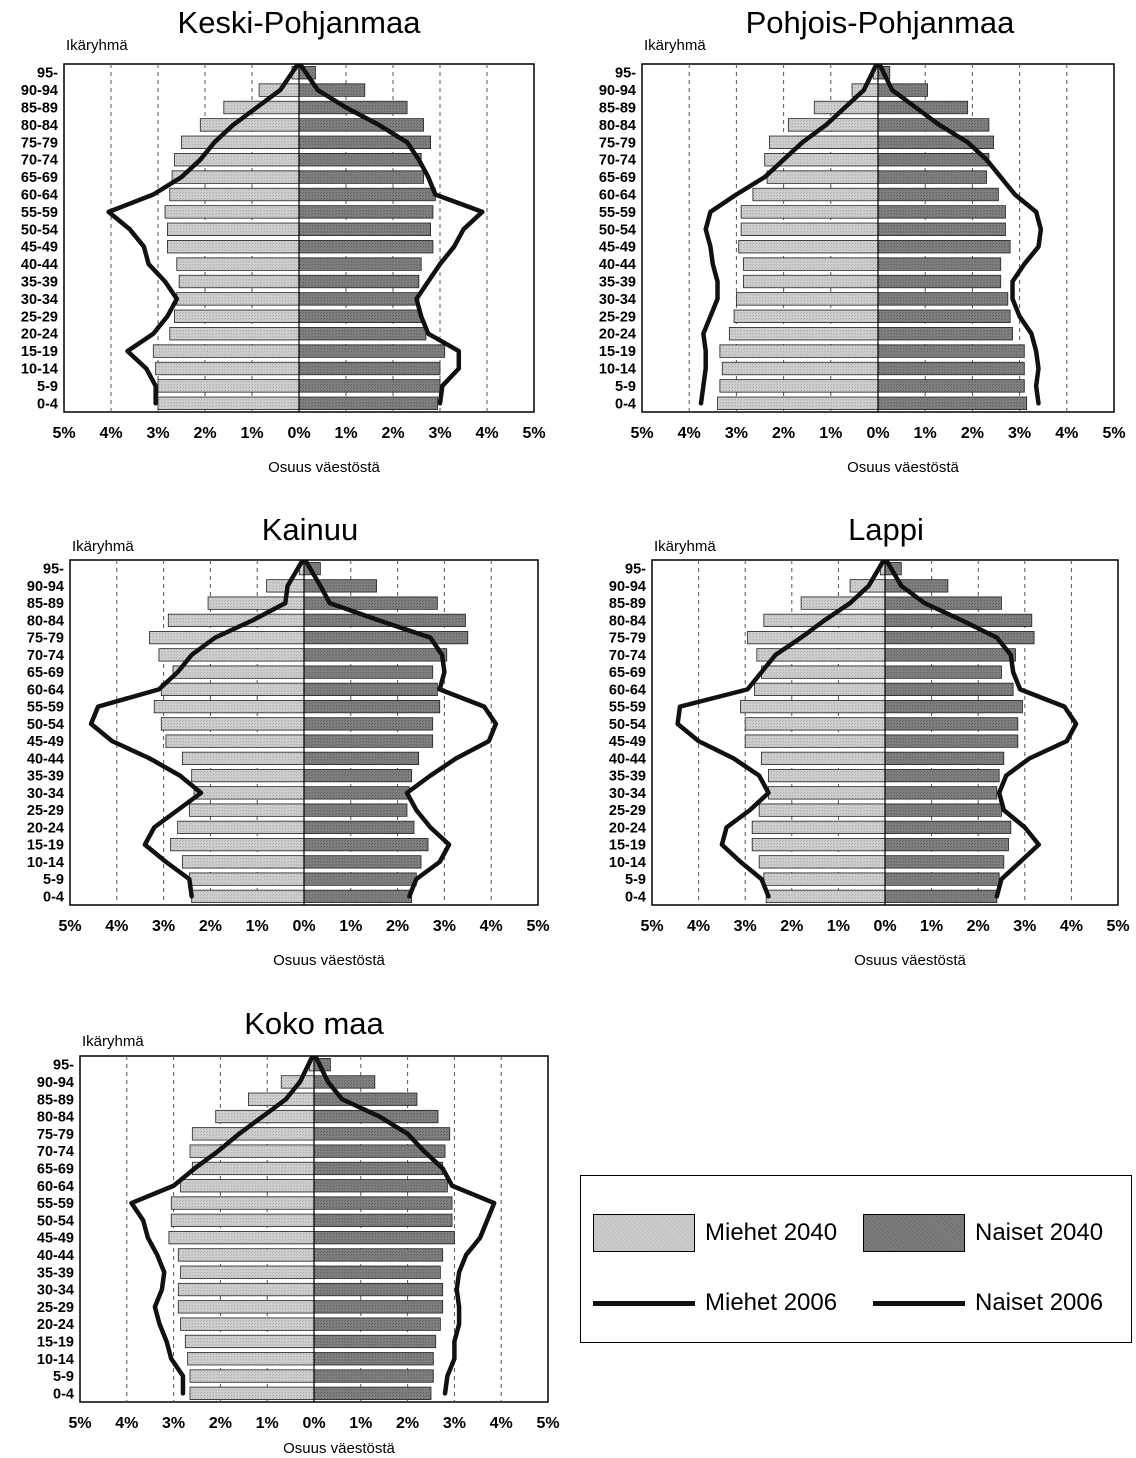 The image size is (1136, 1458). I want to click on legend-swatch-men-2040, so click(644, 1233).